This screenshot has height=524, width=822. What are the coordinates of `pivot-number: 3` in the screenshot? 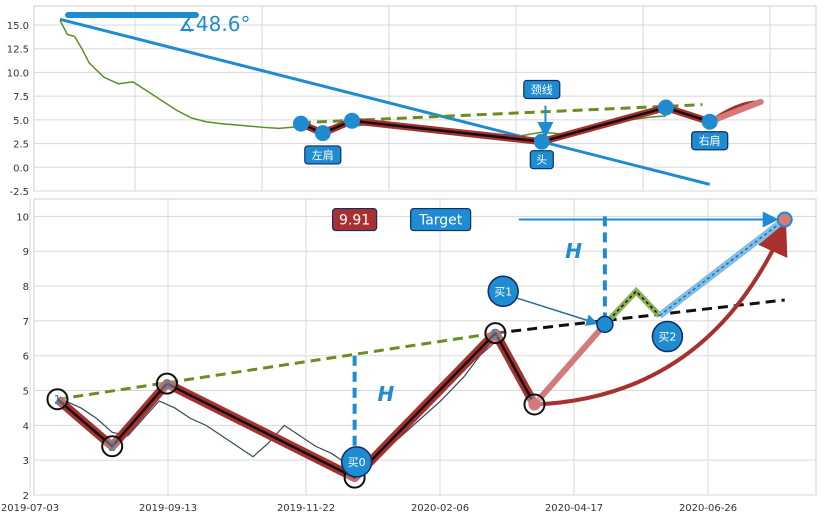 It's located at (167, 385).